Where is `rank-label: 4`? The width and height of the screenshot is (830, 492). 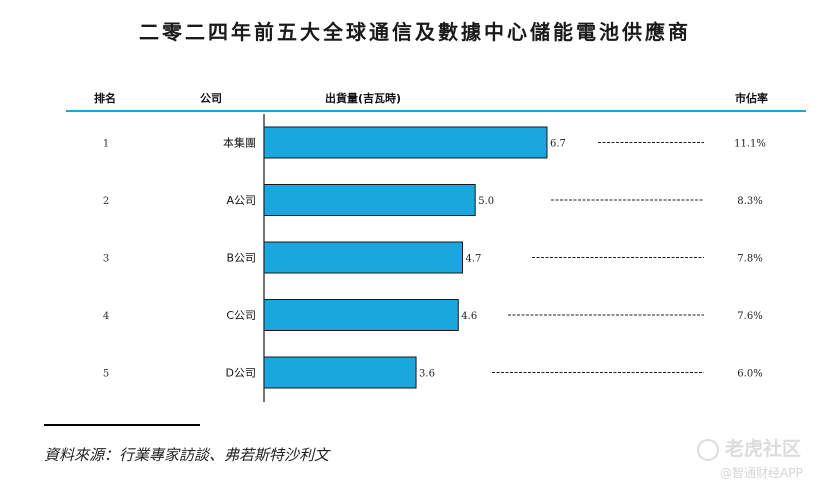
rank-label: 4 is located at coordinates (106, 316).